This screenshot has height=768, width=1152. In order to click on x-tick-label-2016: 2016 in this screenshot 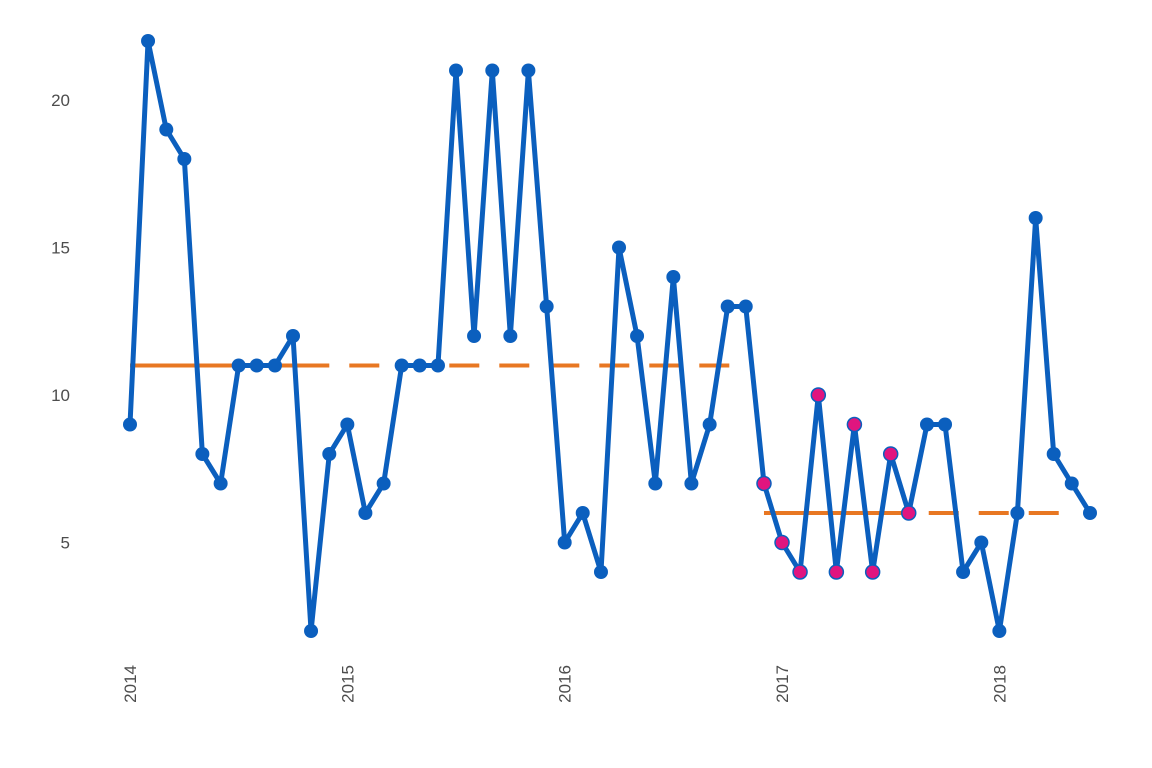, I will do `click(565, 684)`.